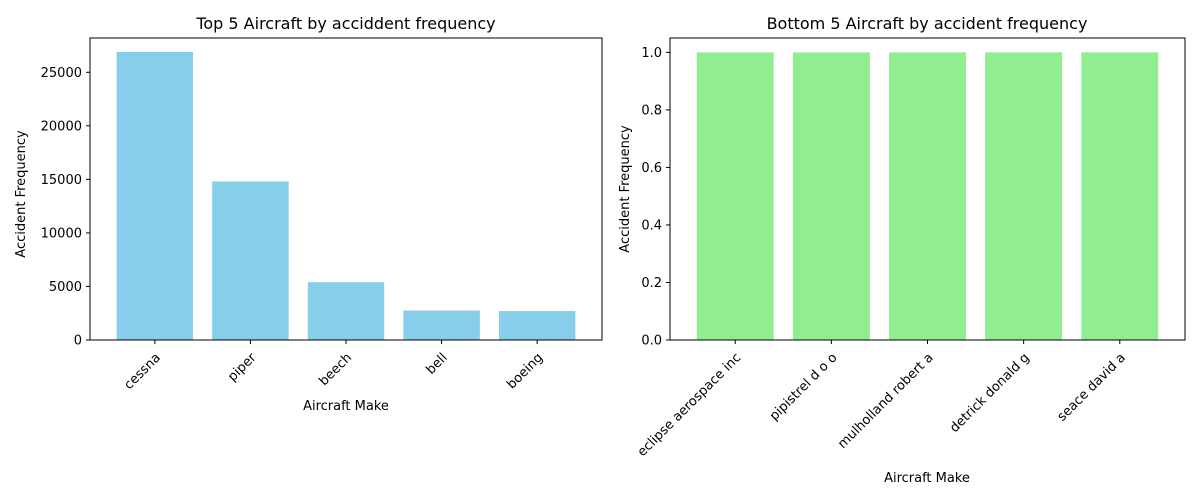 The width and height of the screenshot is (1200, 500). What do you see at coordinates (65, 287) in the screenshot?
I see `y-tick-label: 5000` at bounding box center [65, 287].